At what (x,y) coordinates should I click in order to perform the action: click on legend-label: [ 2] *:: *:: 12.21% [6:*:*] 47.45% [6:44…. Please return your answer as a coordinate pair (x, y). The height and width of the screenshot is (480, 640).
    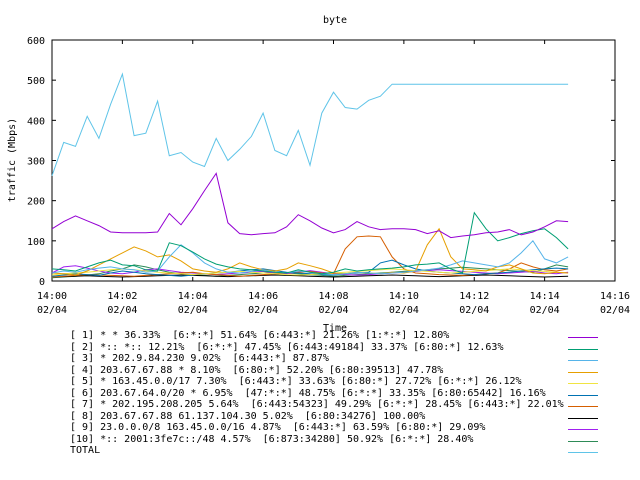
    Looking at the image, I should click on (287, 347).